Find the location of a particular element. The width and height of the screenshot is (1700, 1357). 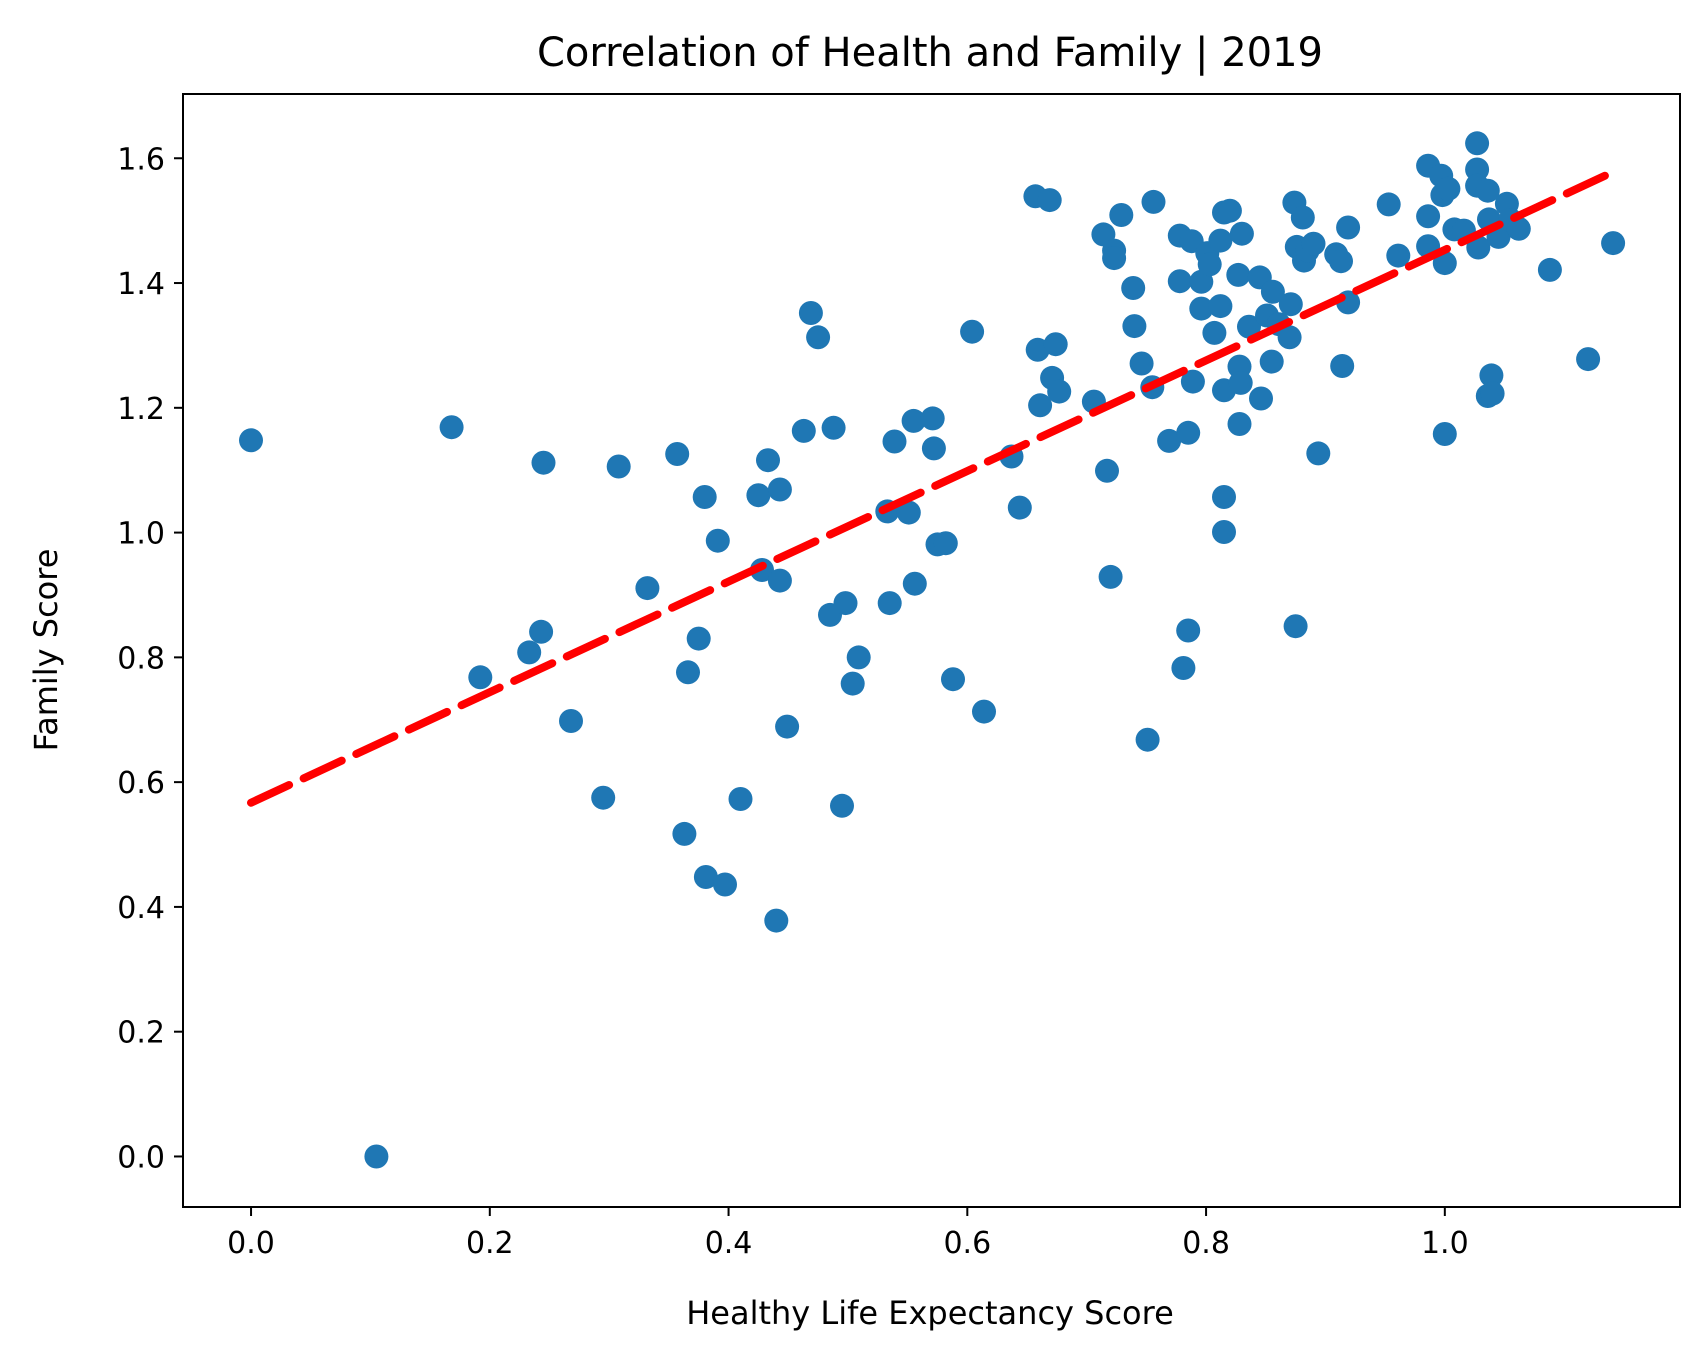

x-tick-label: 0.6 is located at coordinates (967, 1243).